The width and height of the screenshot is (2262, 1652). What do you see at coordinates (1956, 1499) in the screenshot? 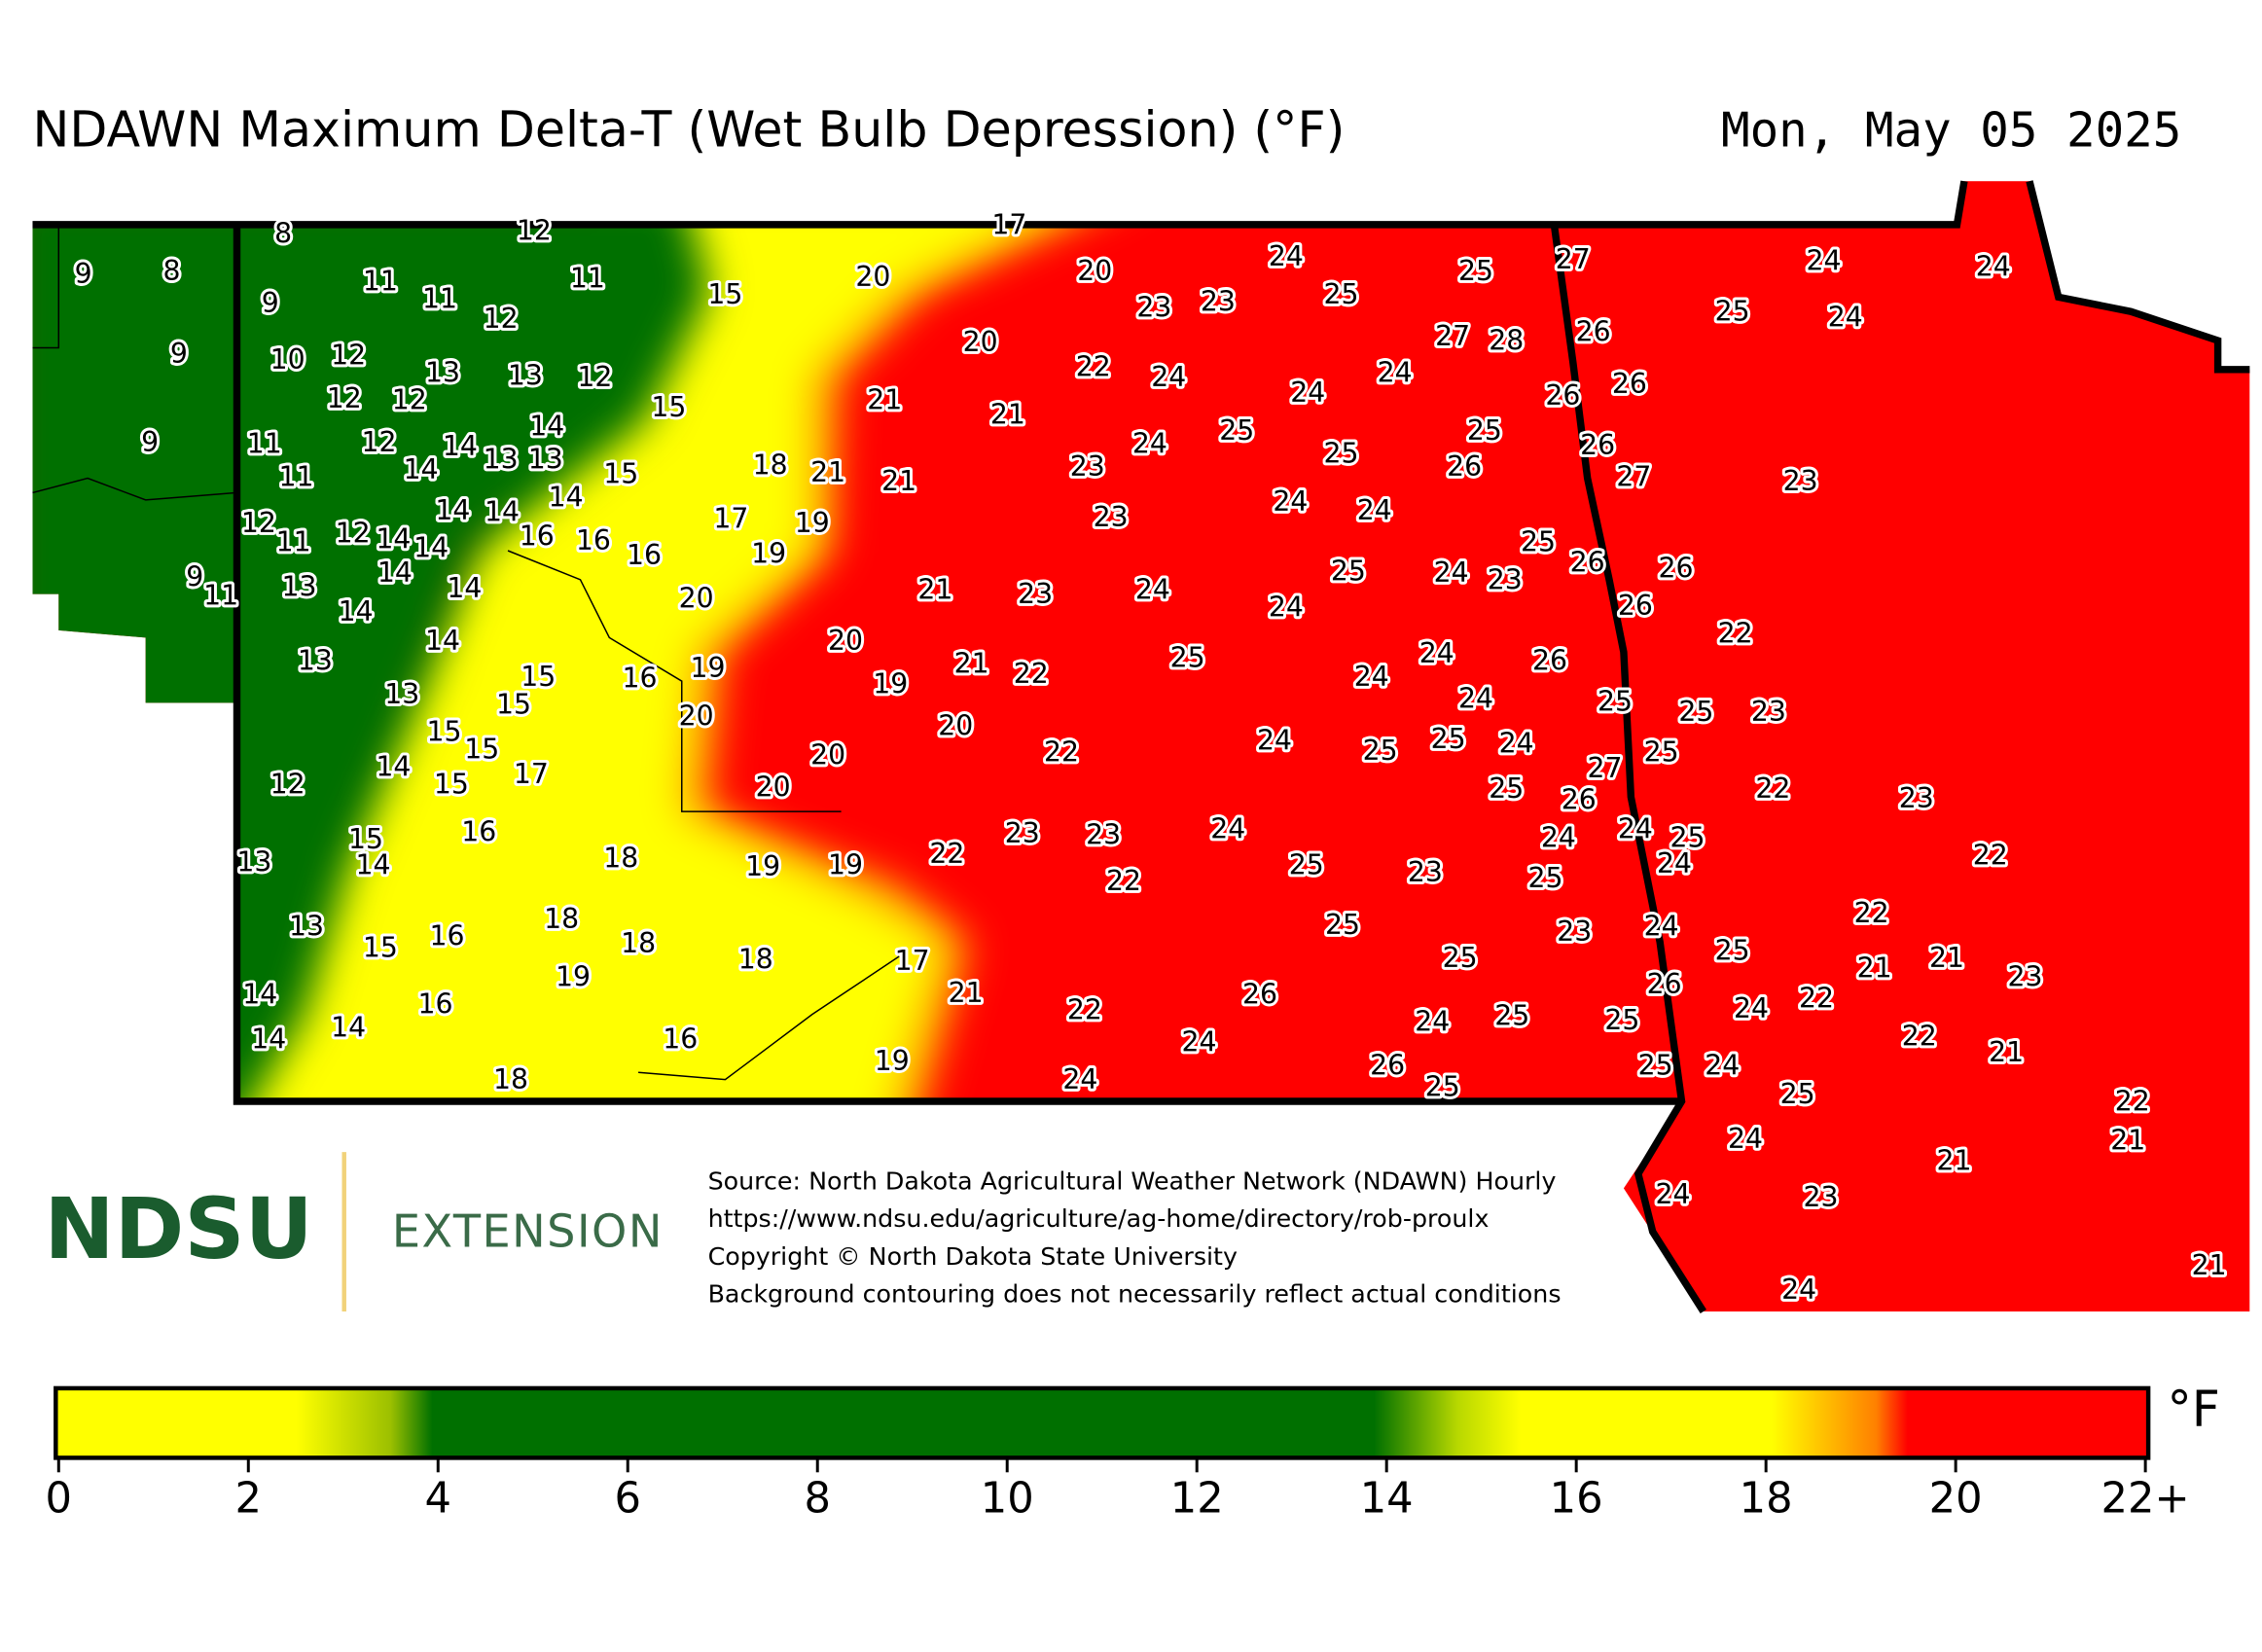
I see `colorbar-tick-label: 20` at bounding box center [1956, 1499].